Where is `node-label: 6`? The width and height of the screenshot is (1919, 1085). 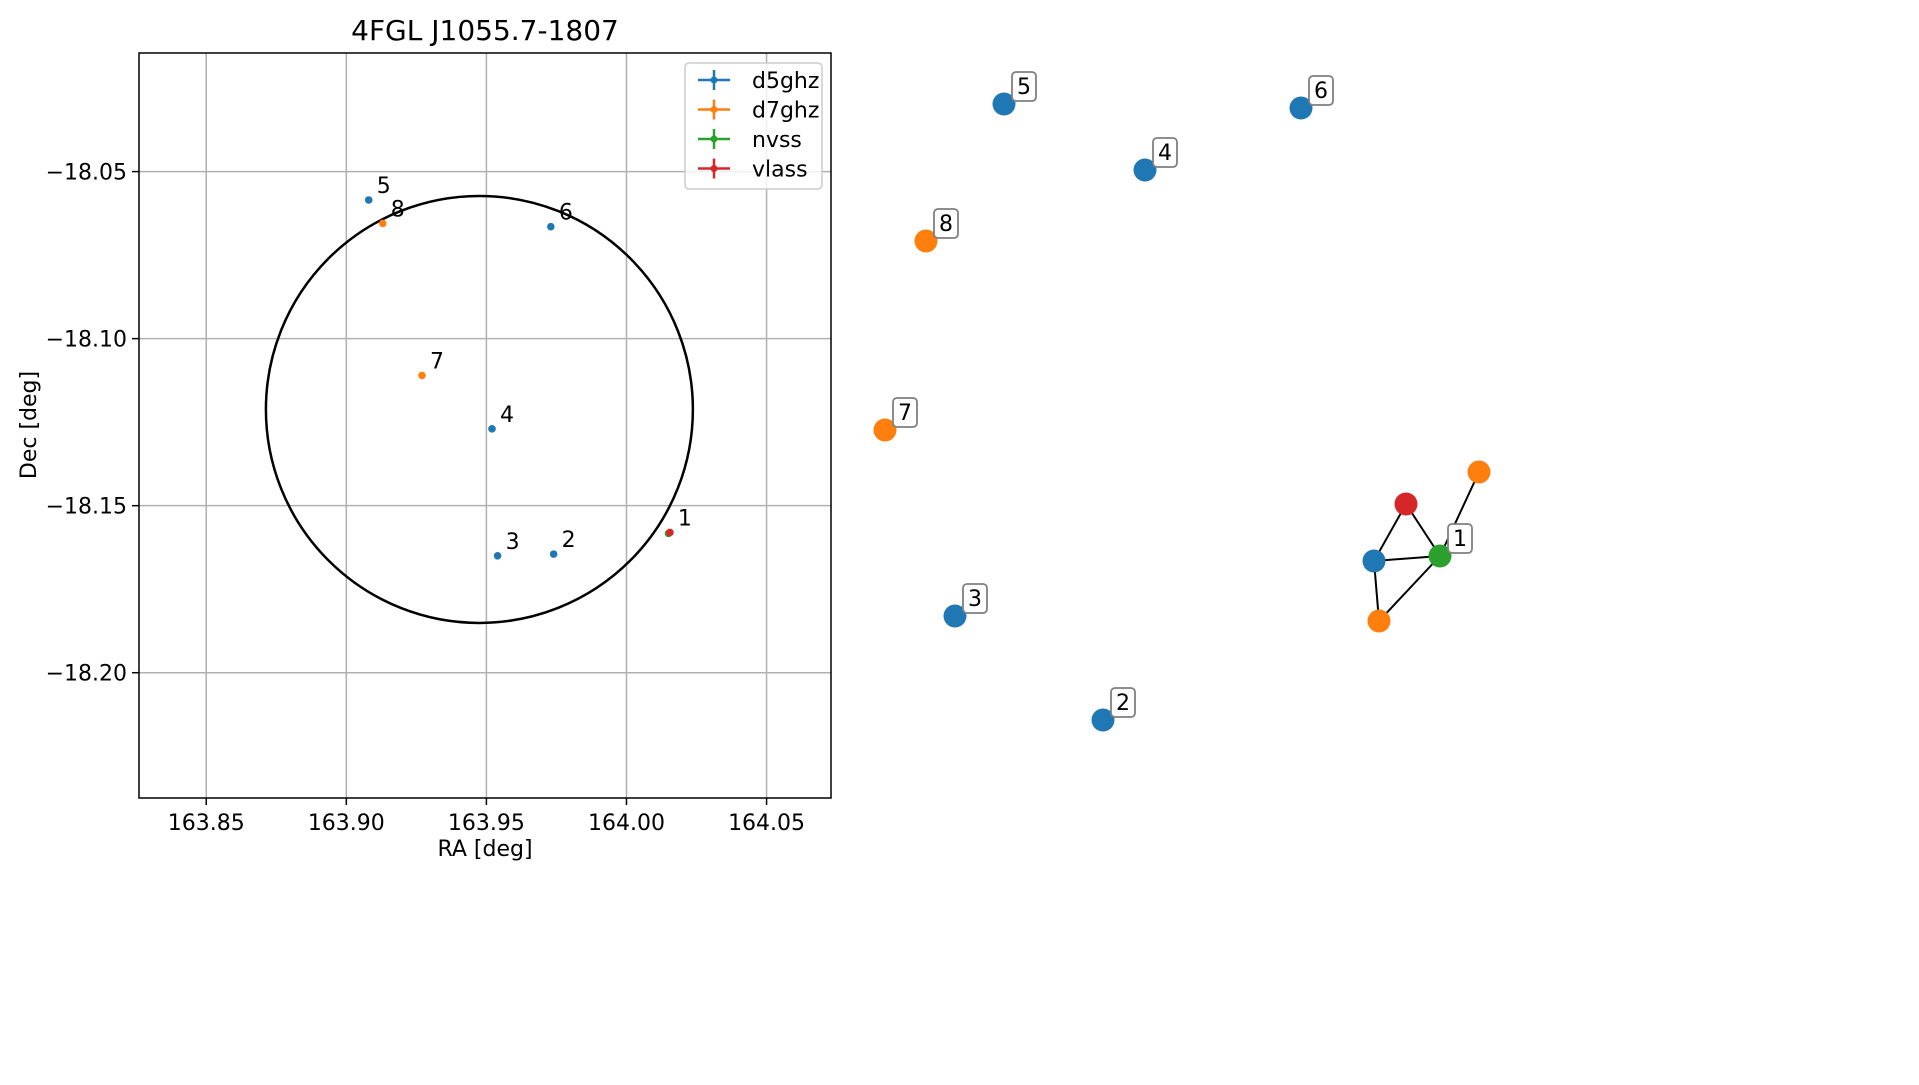
node-label: 6 is located at coordinates (1321, 91).